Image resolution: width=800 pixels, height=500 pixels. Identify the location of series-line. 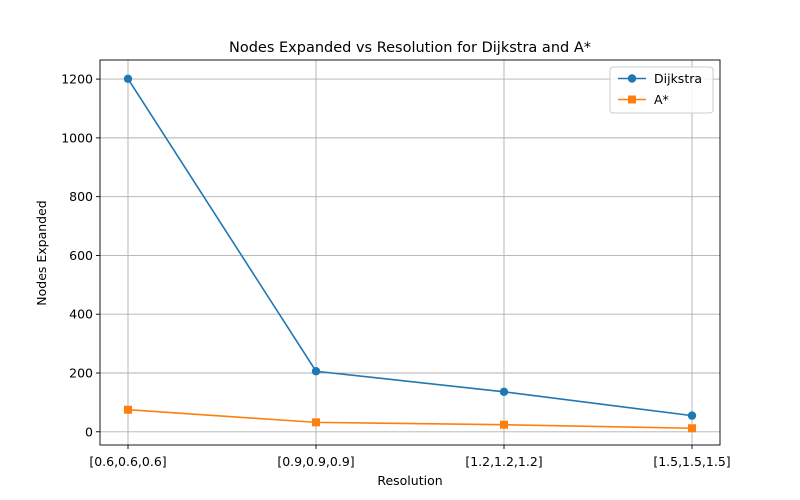
(410, 419).